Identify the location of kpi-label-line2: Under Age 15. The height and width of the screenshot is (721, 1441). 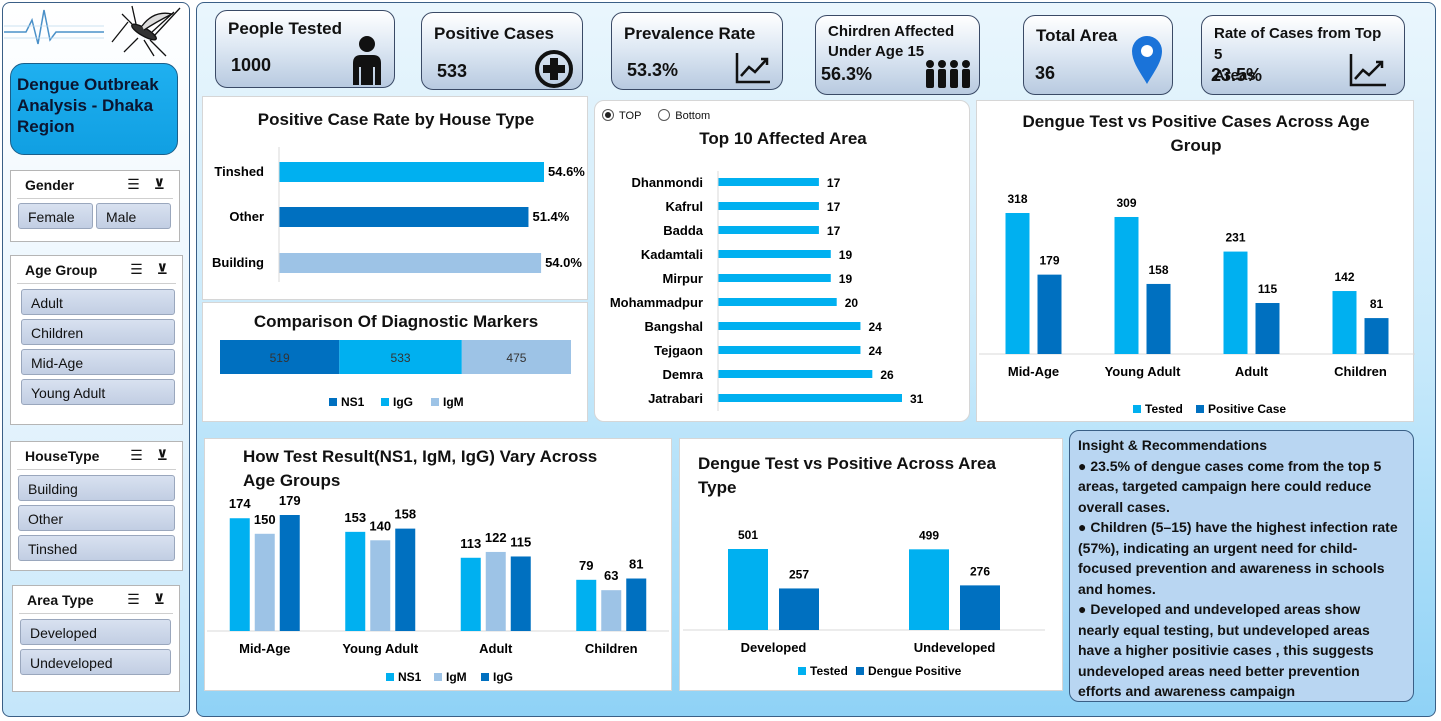
(876, 51).